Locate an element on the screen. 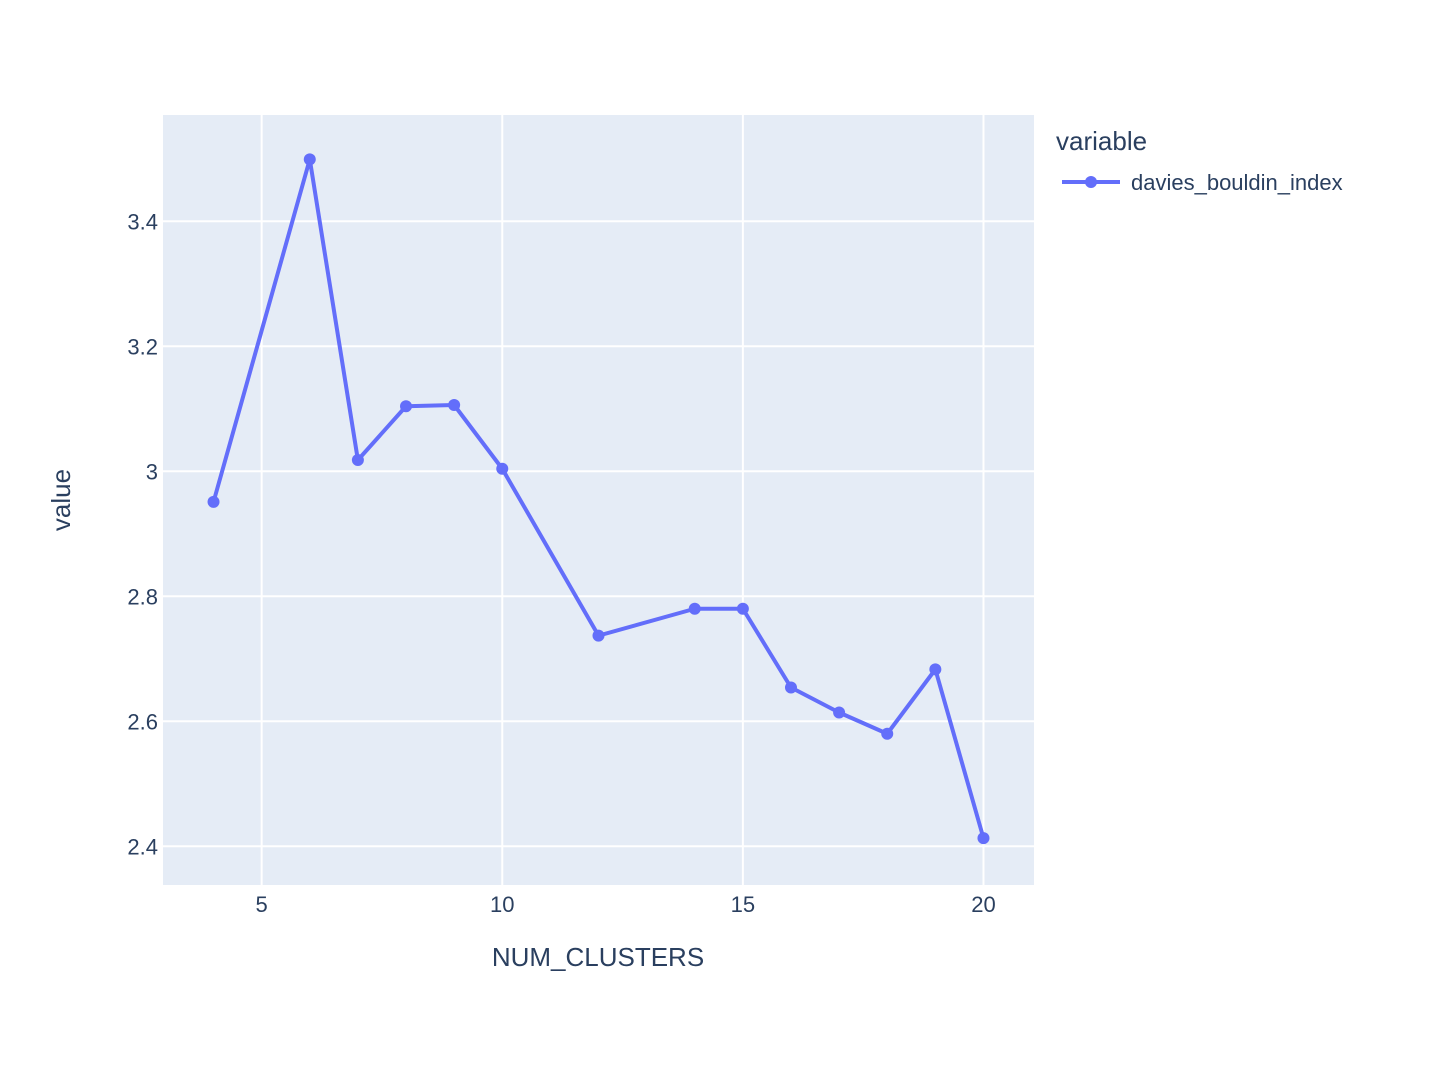  legend-items: davies_bouldin_index is located at coordinates (1202, 182).